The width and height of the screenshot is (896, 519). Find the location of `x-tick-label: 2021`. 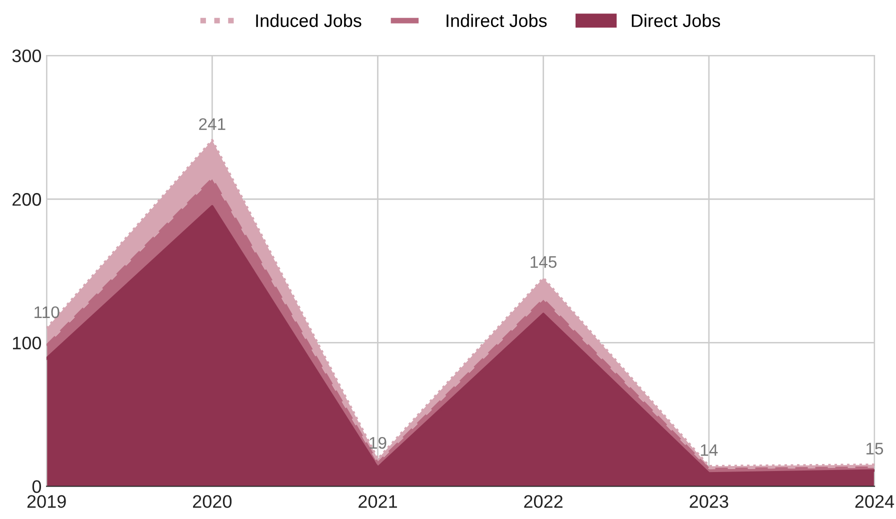

x-tick-label: 2021 is located at coordinates (377, 501).